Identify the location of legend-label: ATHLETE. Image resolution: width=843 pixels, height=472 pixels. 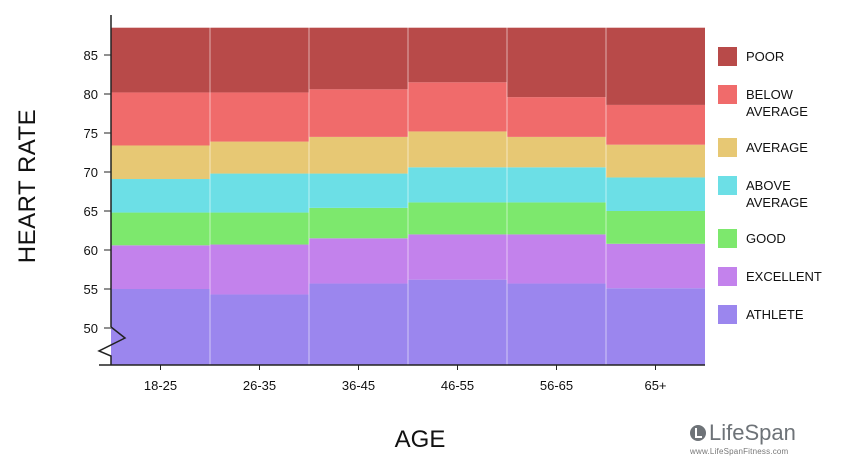
(775, 314).